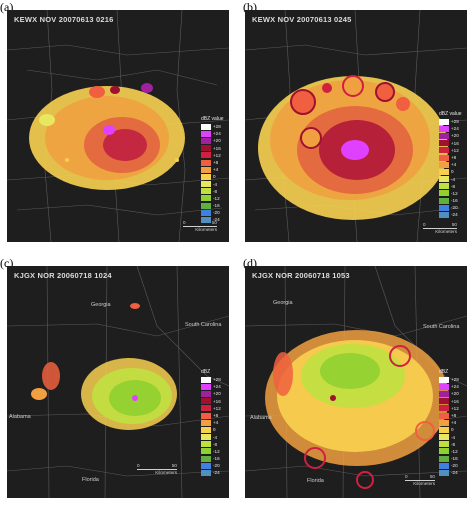  I want to click on place-label-florida: Florida, so click(315, 481).